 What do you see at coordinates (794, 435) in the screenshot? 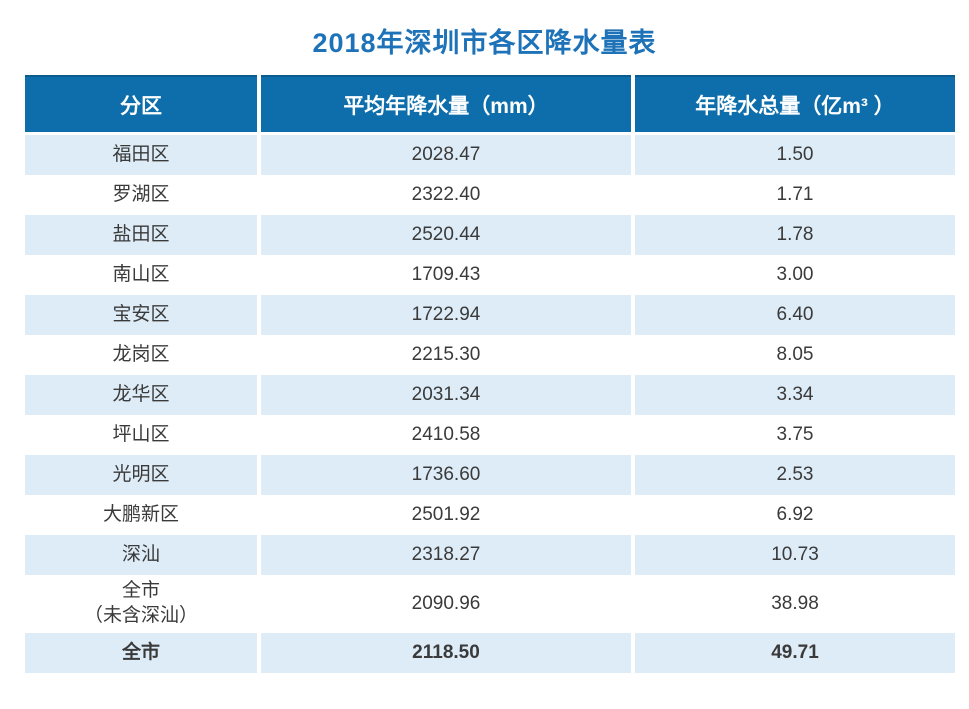
I see `total-rainfall-cell: 3.75` at bounding box center [794, 435].